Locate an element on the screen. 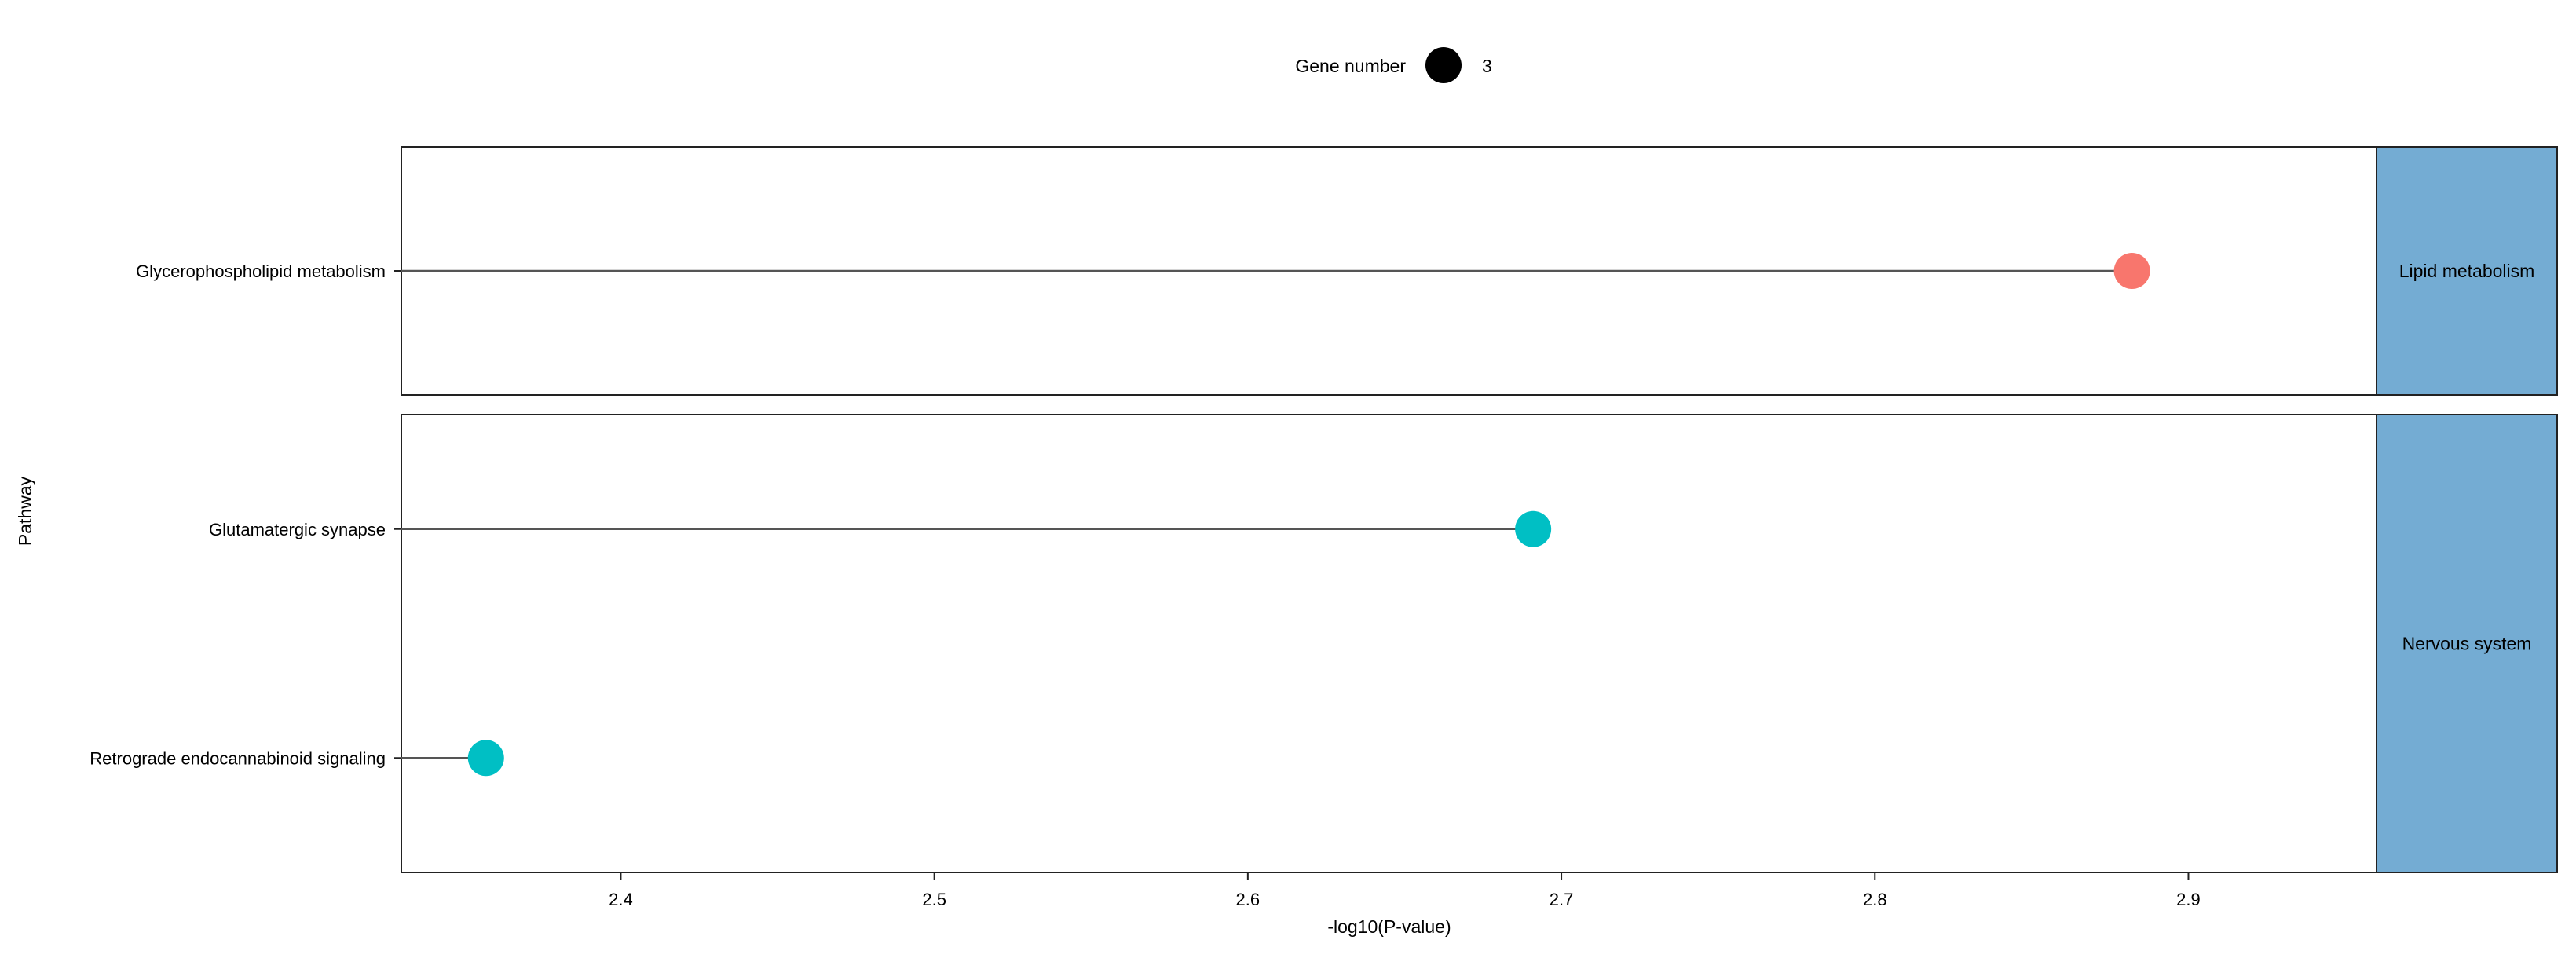 This screenshot has width=2576, height=958. facet-strip-label: Nervous system is located at coordinates (2467, 644).